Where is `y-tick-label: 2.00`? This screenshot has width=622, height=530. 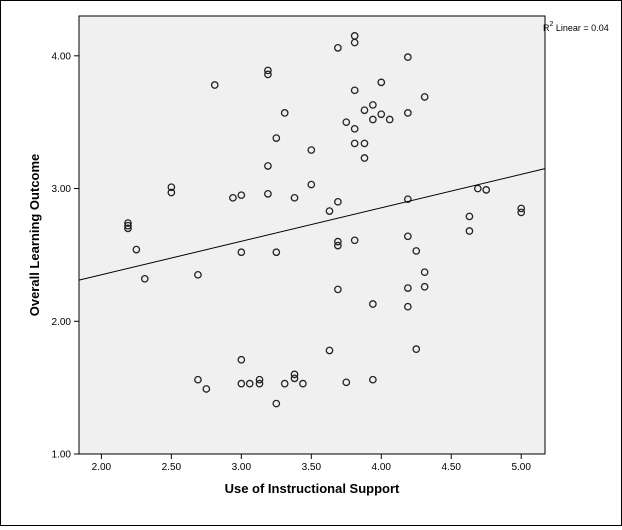
y-tick-label: 2.00 is located at coordinates (62, 322).